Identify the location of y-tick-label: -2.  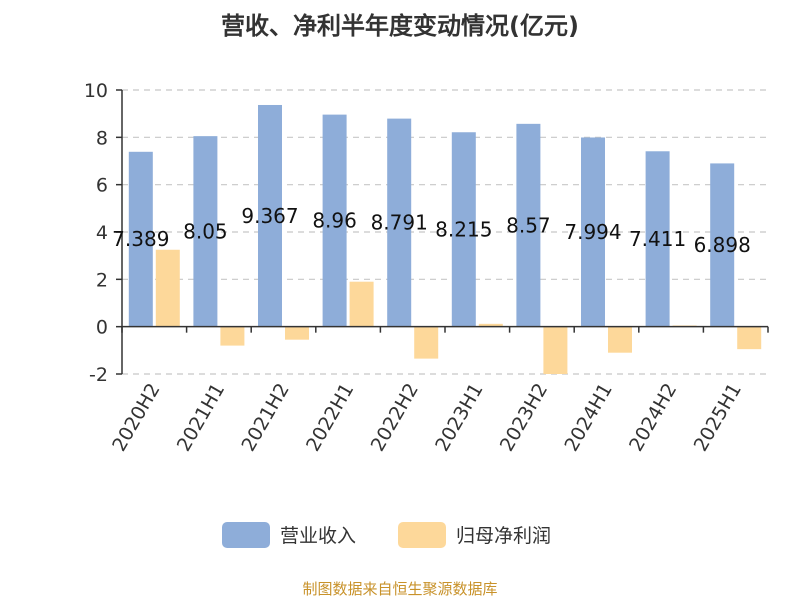
(98, 375).